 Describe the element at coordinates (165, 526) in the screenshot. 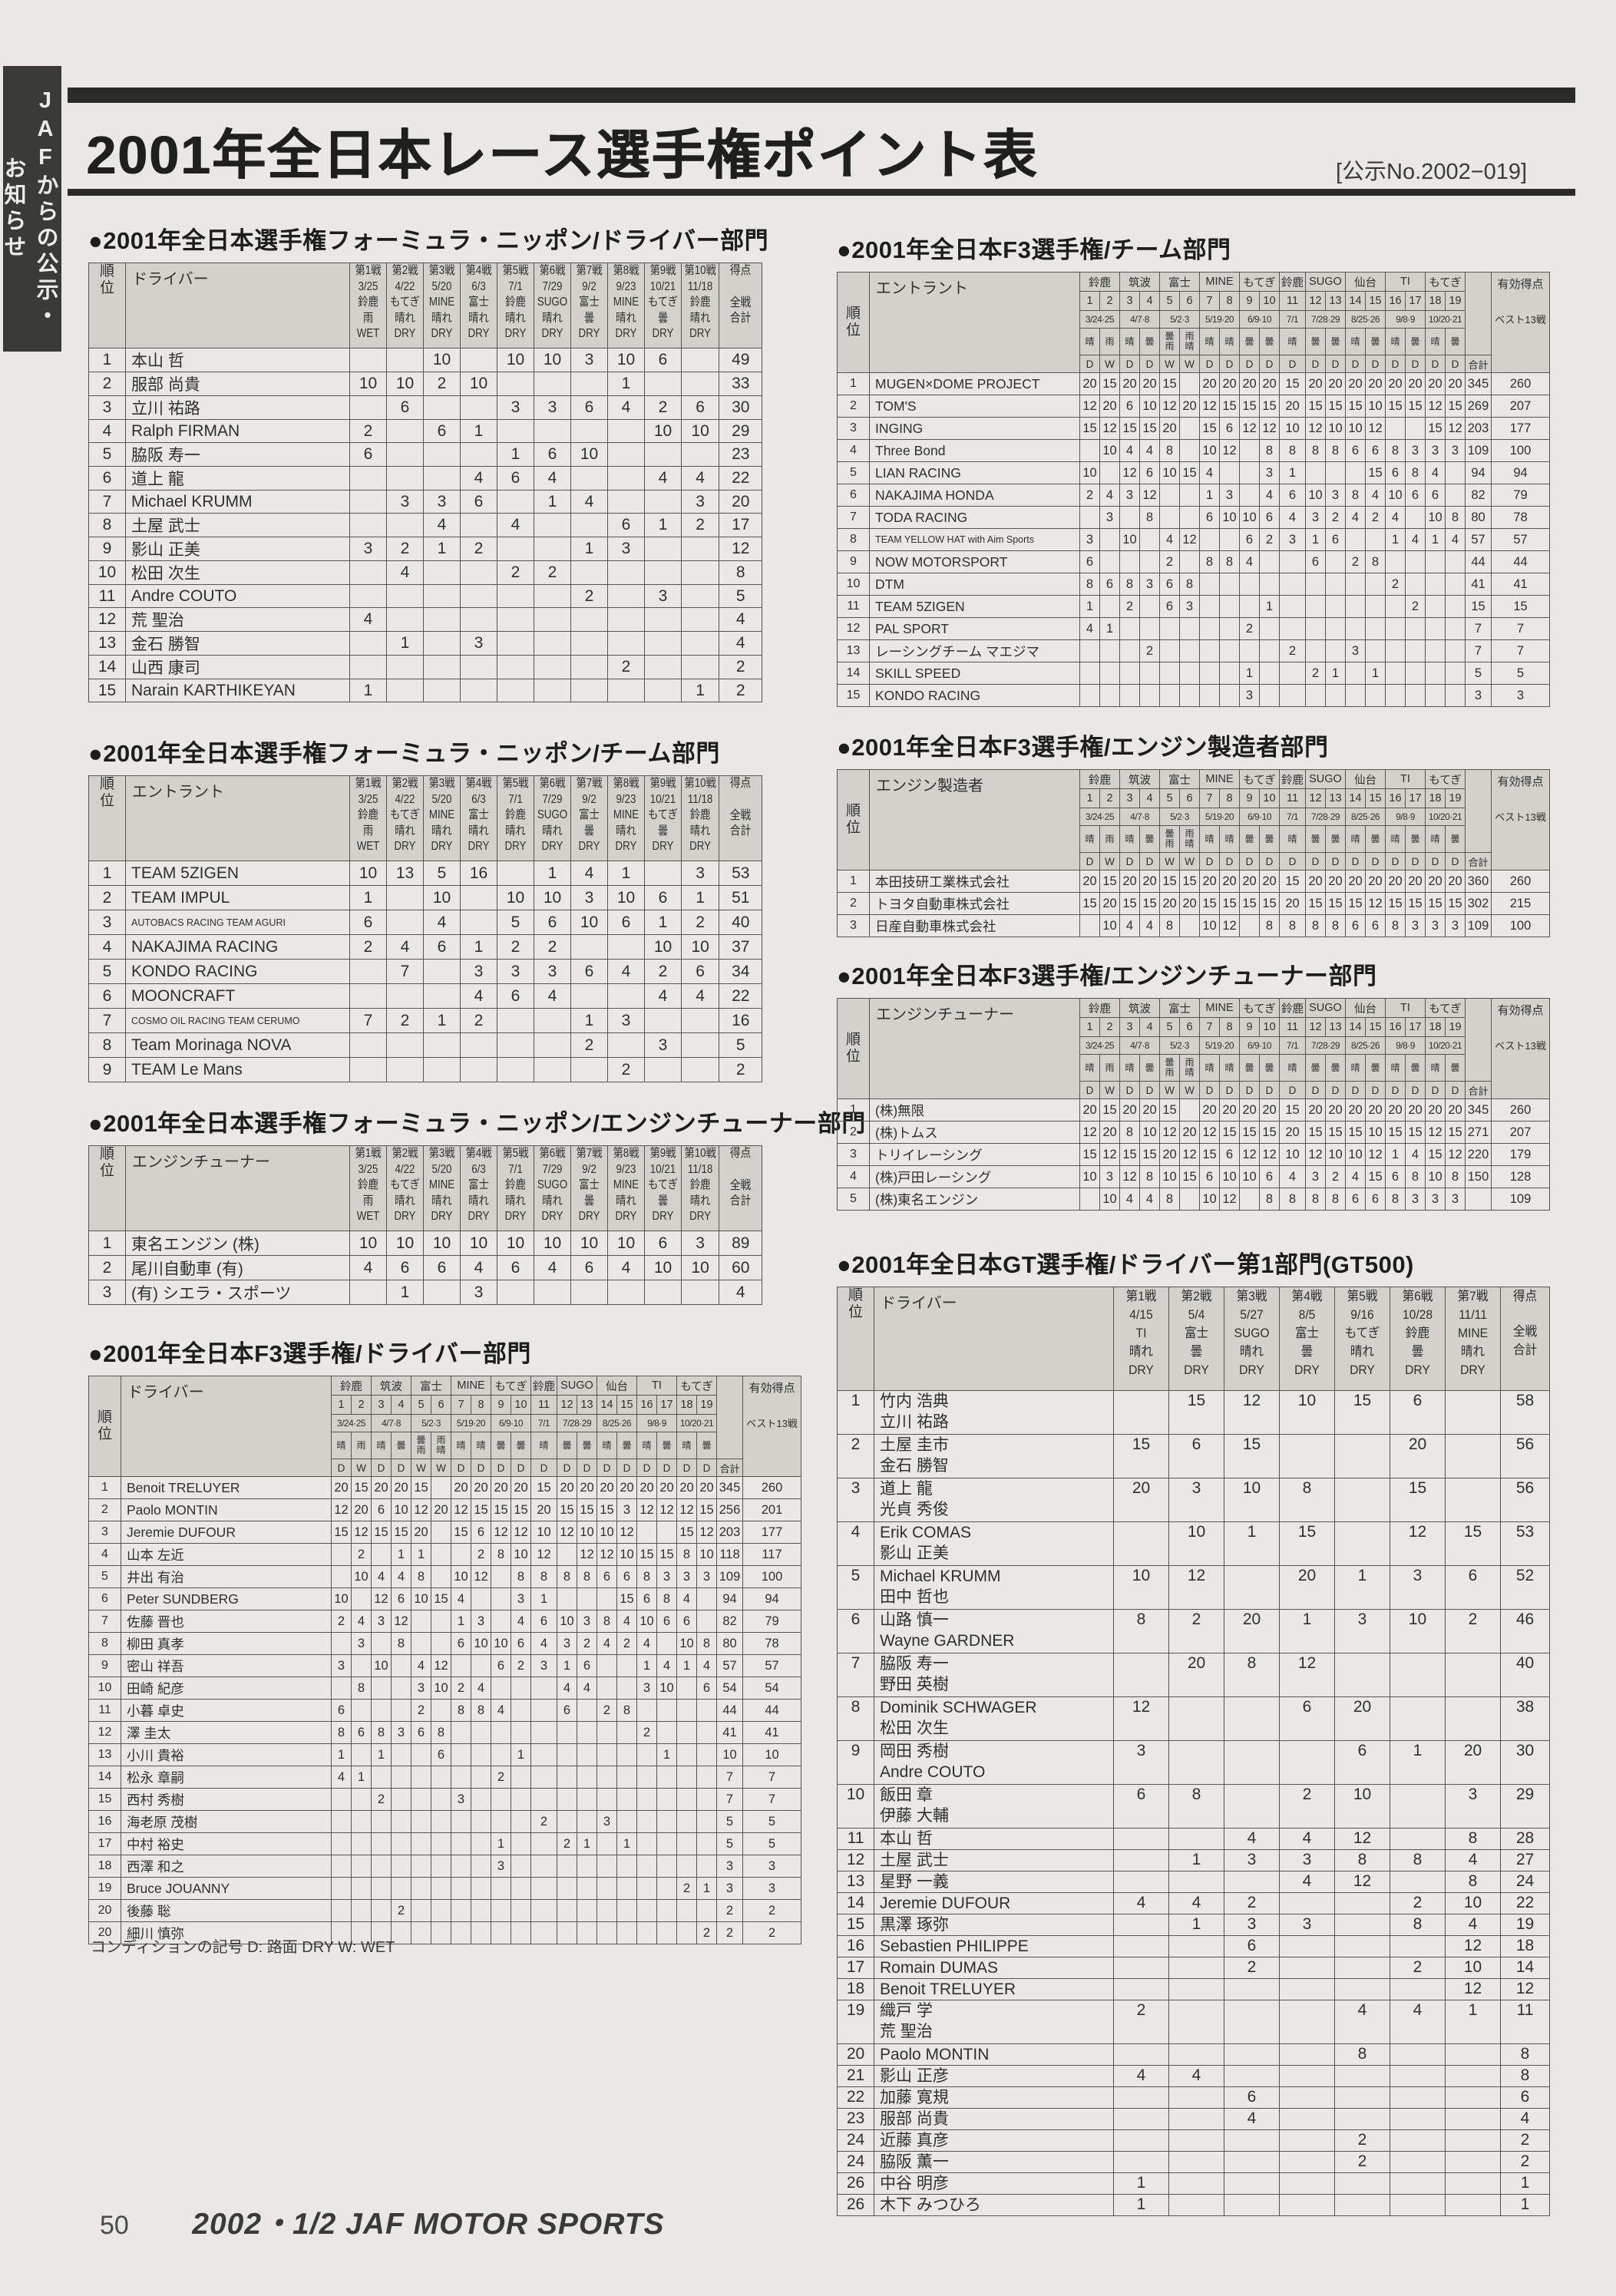

I see `entrant-name: 土屋 武士` at that location.